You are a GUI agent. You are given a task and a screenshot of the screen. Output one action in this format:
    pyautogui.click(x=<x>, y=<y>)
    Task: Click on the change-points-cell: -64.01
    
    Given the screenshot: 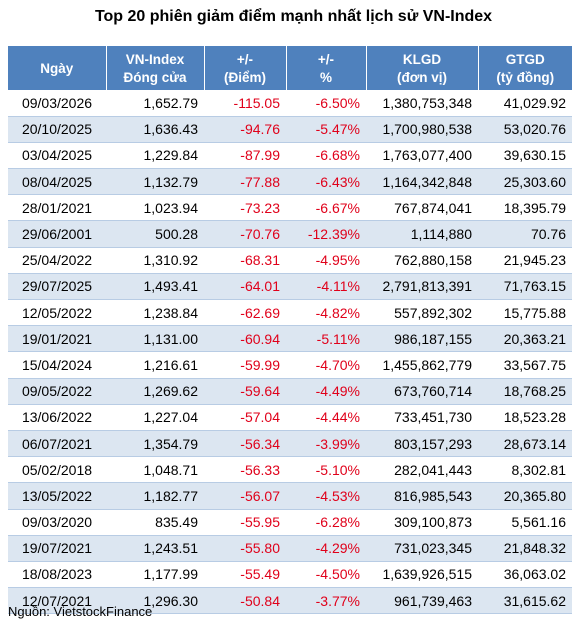 What is the action you would take?
    pyautogui.click(x=245, y=287)
    